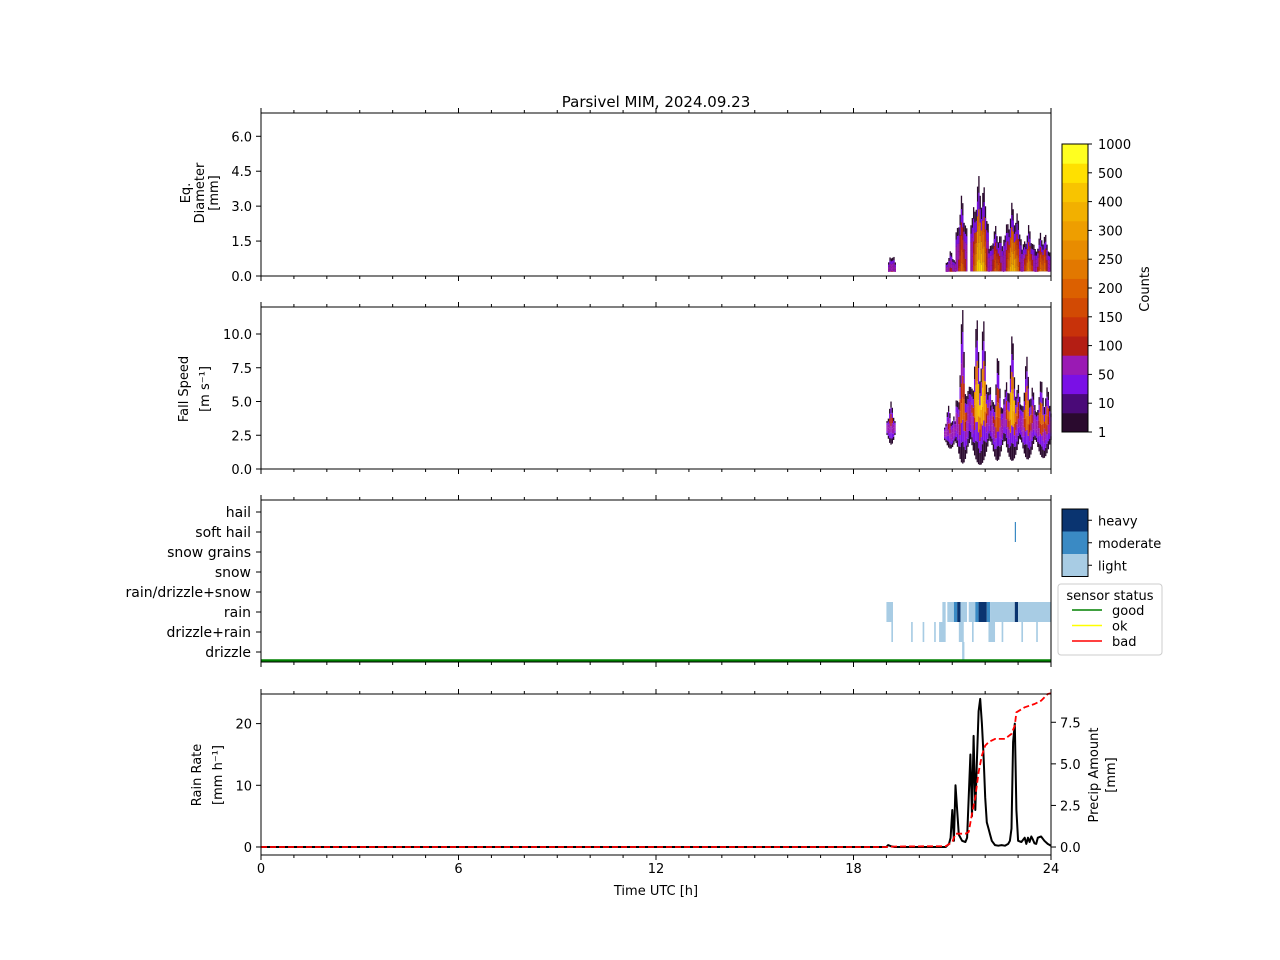 The width and height of the screenshot is (1280, 960). Describe the element at coordinates (1109, 596) in the screenshot. I see `sensor-legend-title: sensor status` at that location.